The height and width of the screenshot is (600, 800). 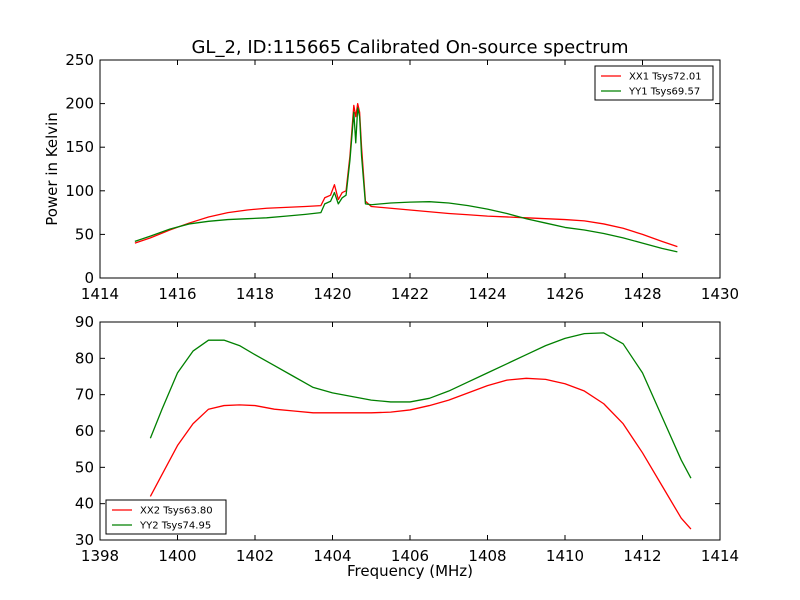 I want to click on y-tick-label-1-5: 80, so click(x=84, y=358).